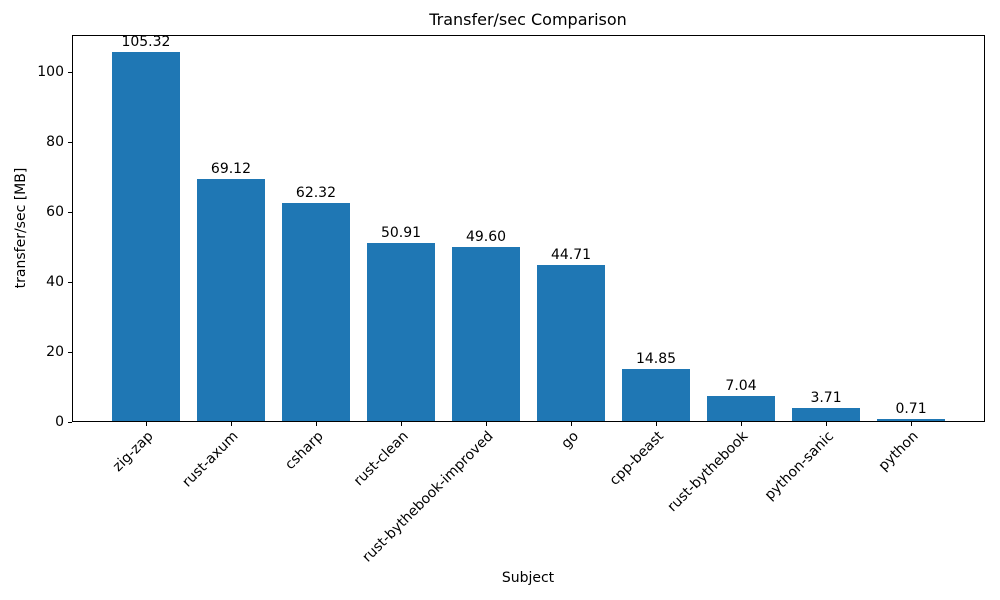 The width and height of the screenshot is (1000, 600). What do you see at coordinates (826, 398) in the screenshot?
I see `bar-value-label: 3.71` at bounding box center [826, 398].